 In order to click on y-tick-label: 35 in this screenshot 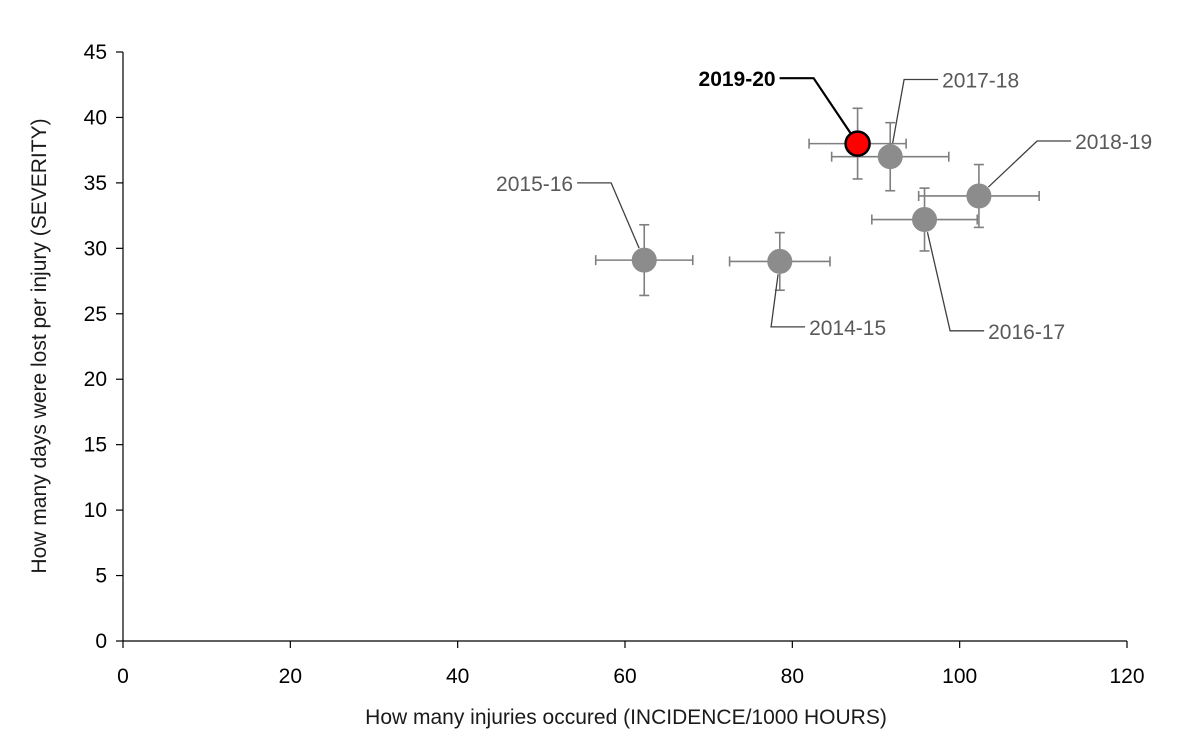, I will do `click(95, 183)`.